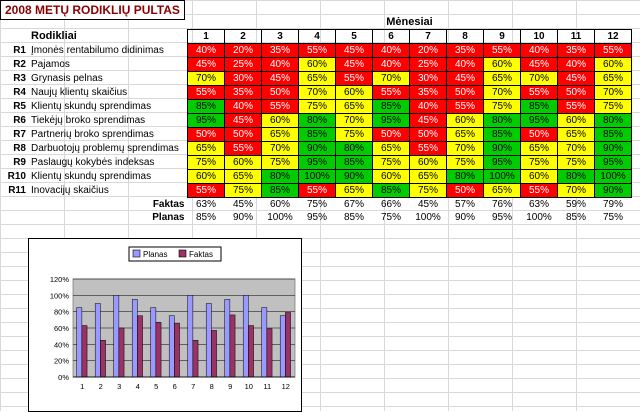 The width and height of the screenshot is (640, 412). What do you see at coordinates (390, 204) in the screenshot?
I see `summary-value: 66%` at bounding box center [390, 204].